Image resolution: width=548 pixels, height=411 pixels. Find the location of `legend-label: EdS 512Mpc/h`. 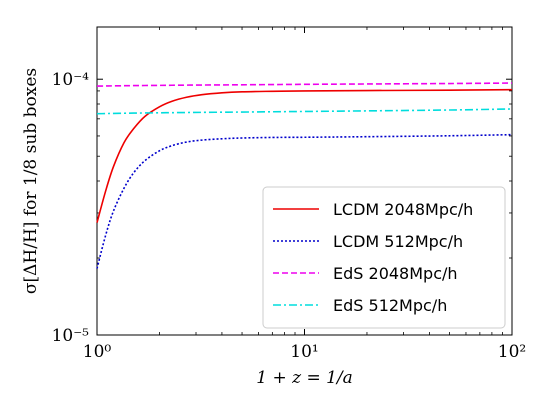

legend-label: EdS 512Mpc/h is located at coordinates (390, 305).